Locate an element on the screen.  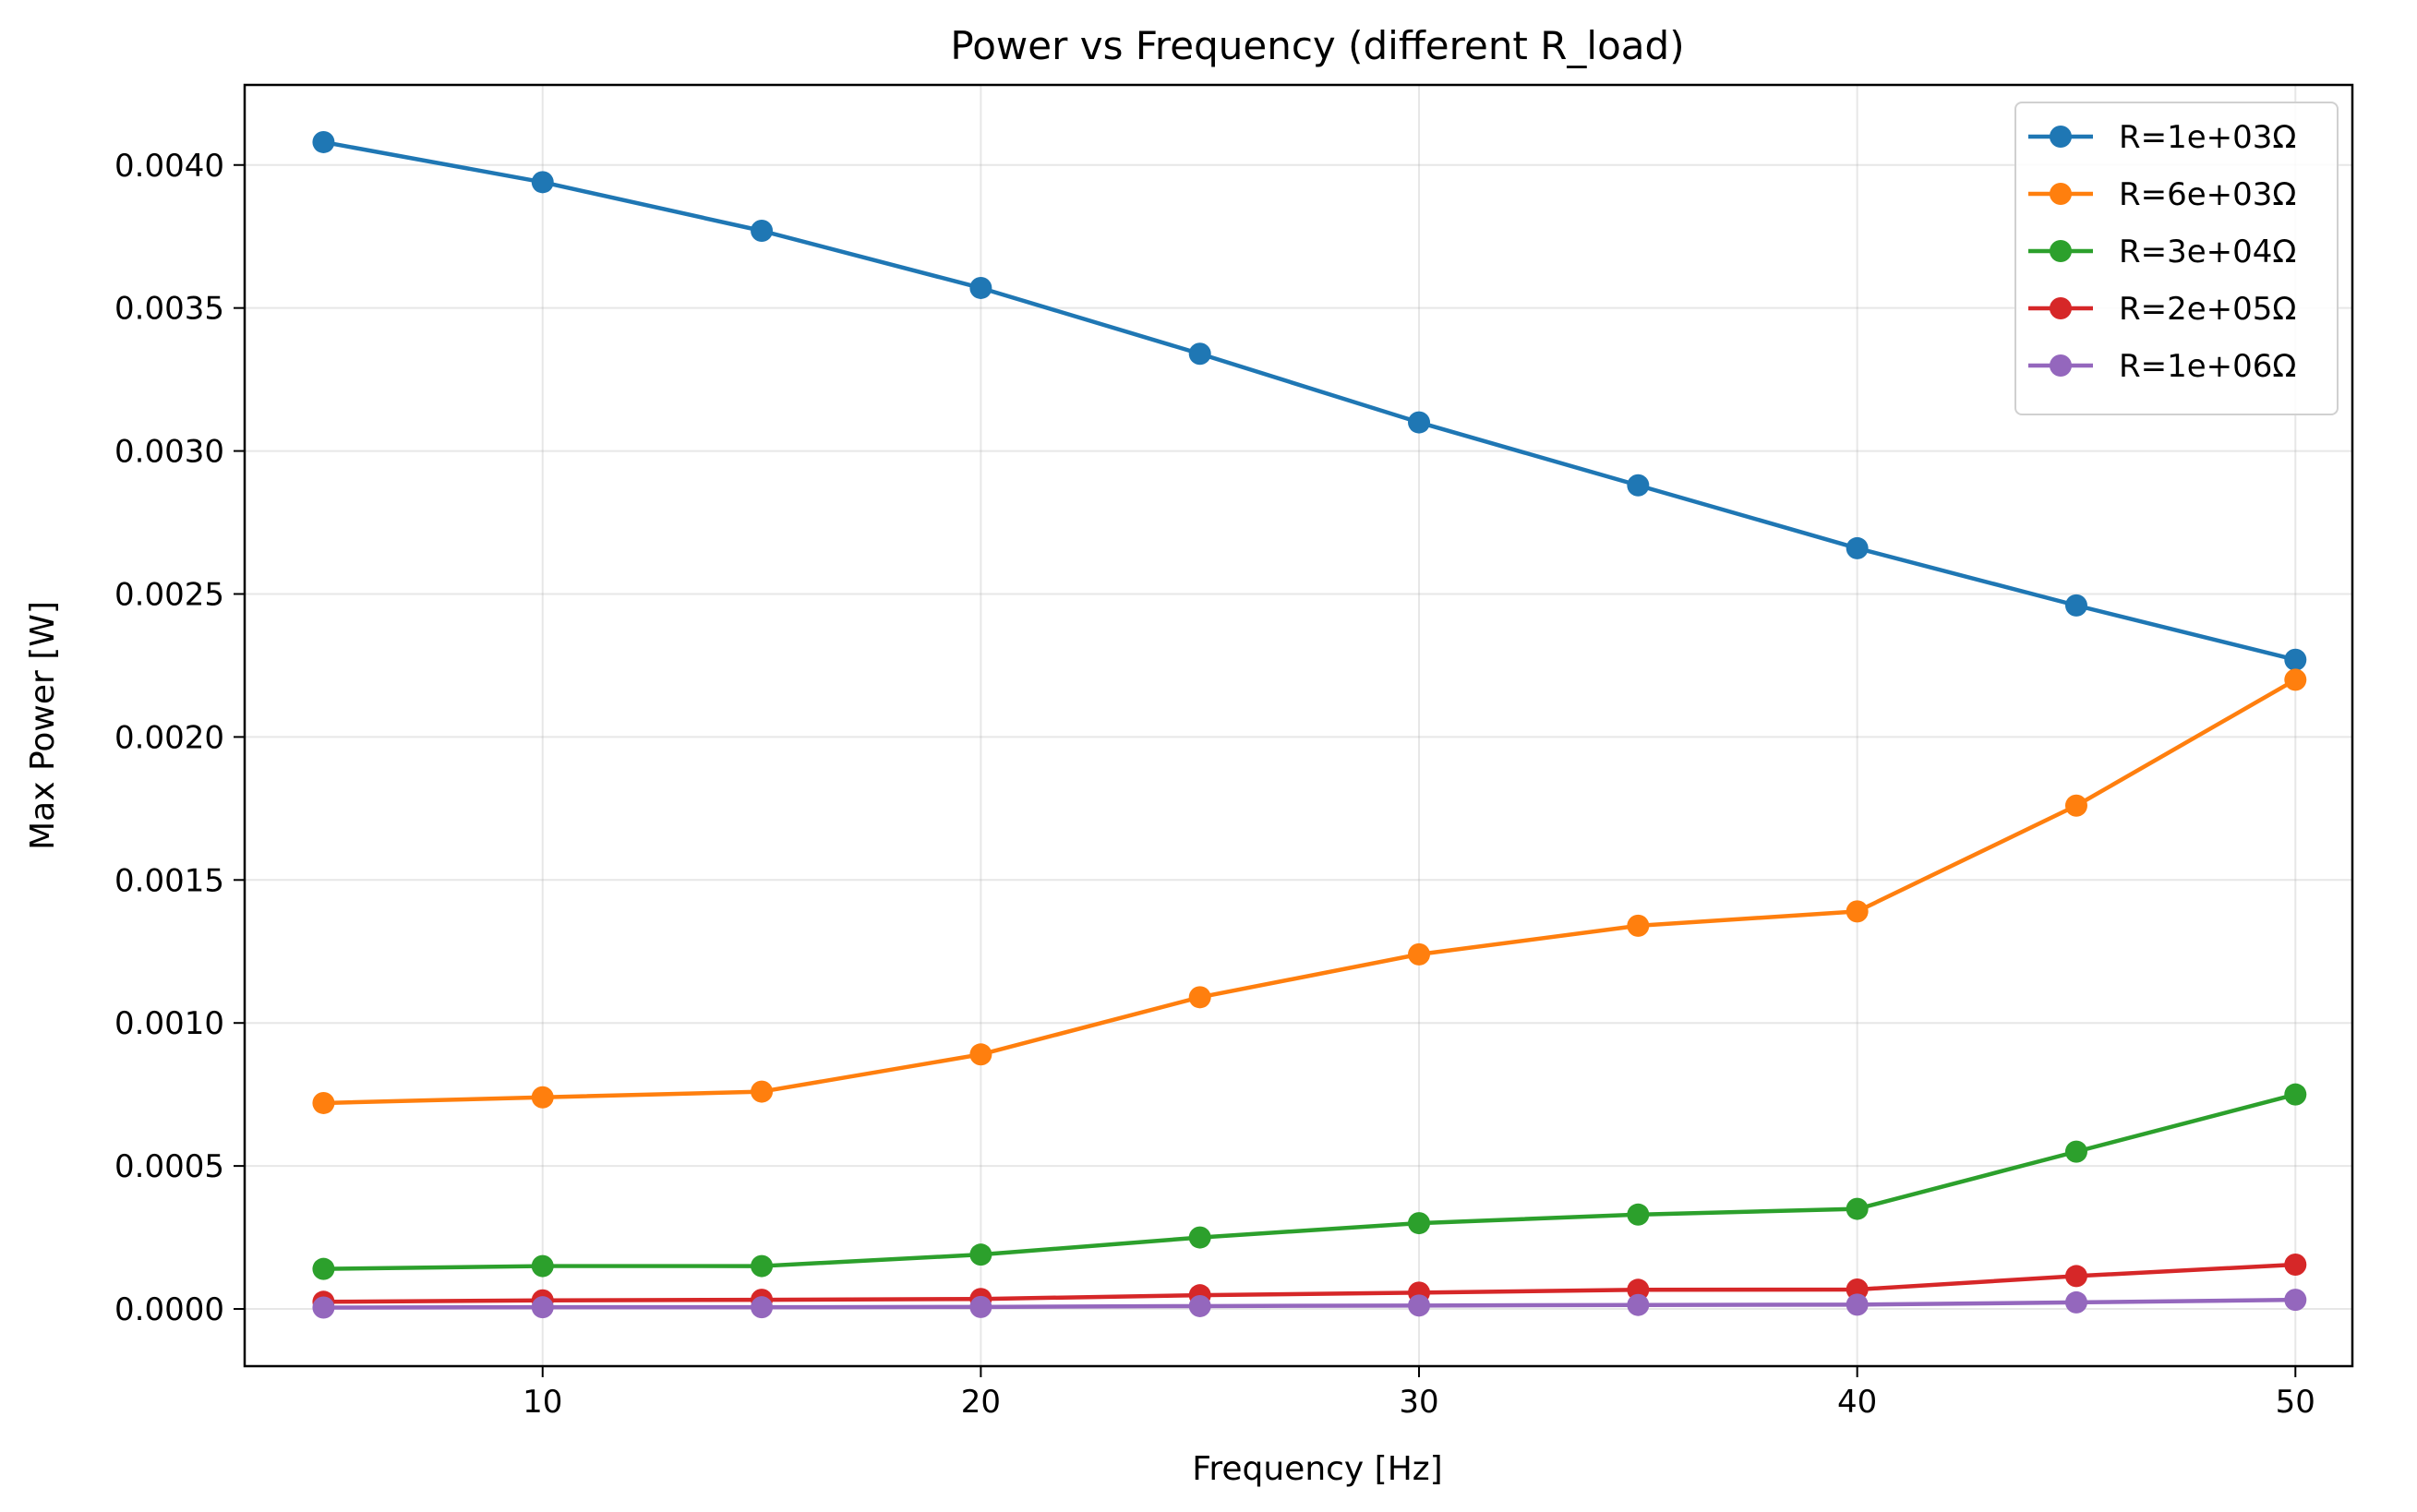
x-tick-label: 50 is located at coordinates (2295, 1402).